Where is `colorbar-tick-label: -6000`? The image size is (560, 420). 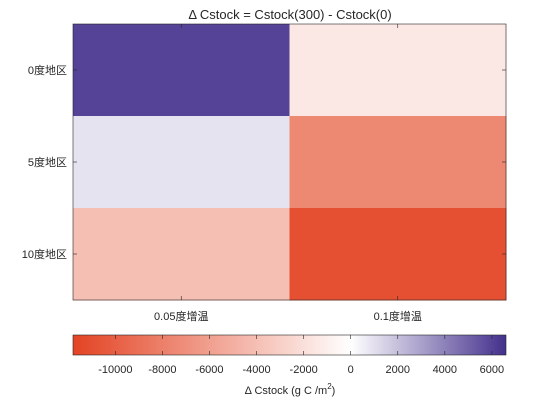 colorbar-tick-label: -6000 is located at coordinates (209, 370).